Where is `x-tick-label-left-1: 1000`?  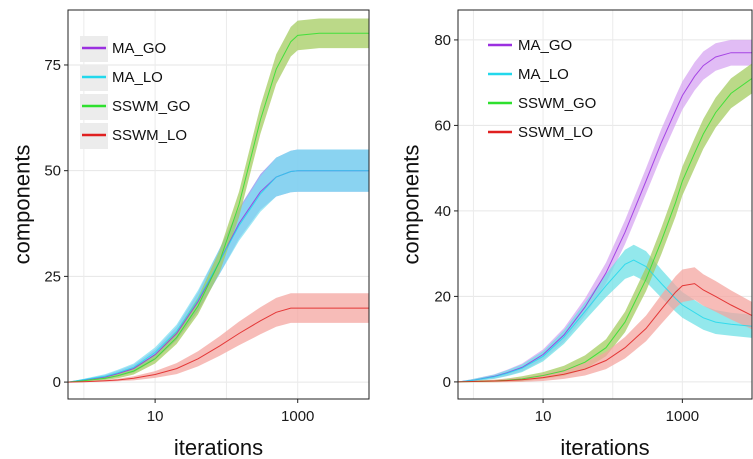
x-tick-label-left-1: 1000 is located at coordinates (297, 416).